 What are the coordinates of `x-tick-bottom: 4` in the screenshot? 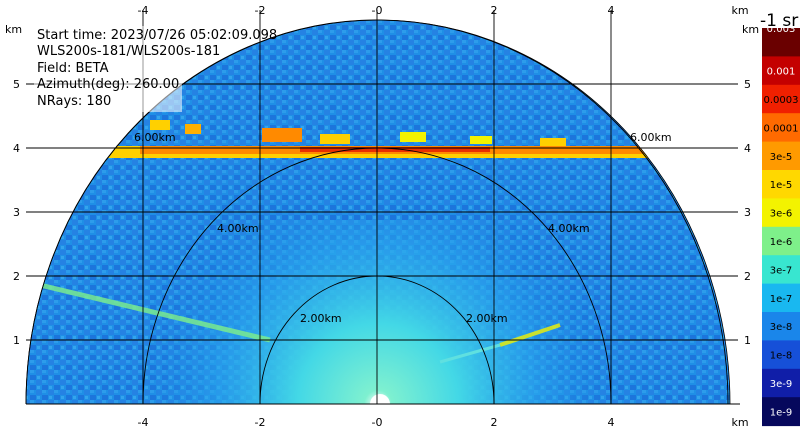 It's located at (611, 422).